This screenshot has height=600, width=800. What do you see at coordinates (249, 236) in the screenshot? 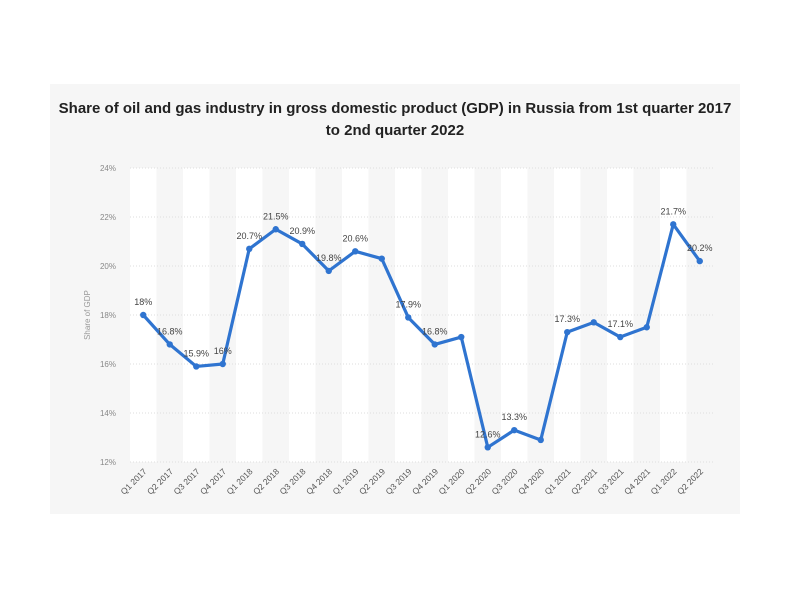
I see `data-label: 20.7%` at bounding box center [249, 236].